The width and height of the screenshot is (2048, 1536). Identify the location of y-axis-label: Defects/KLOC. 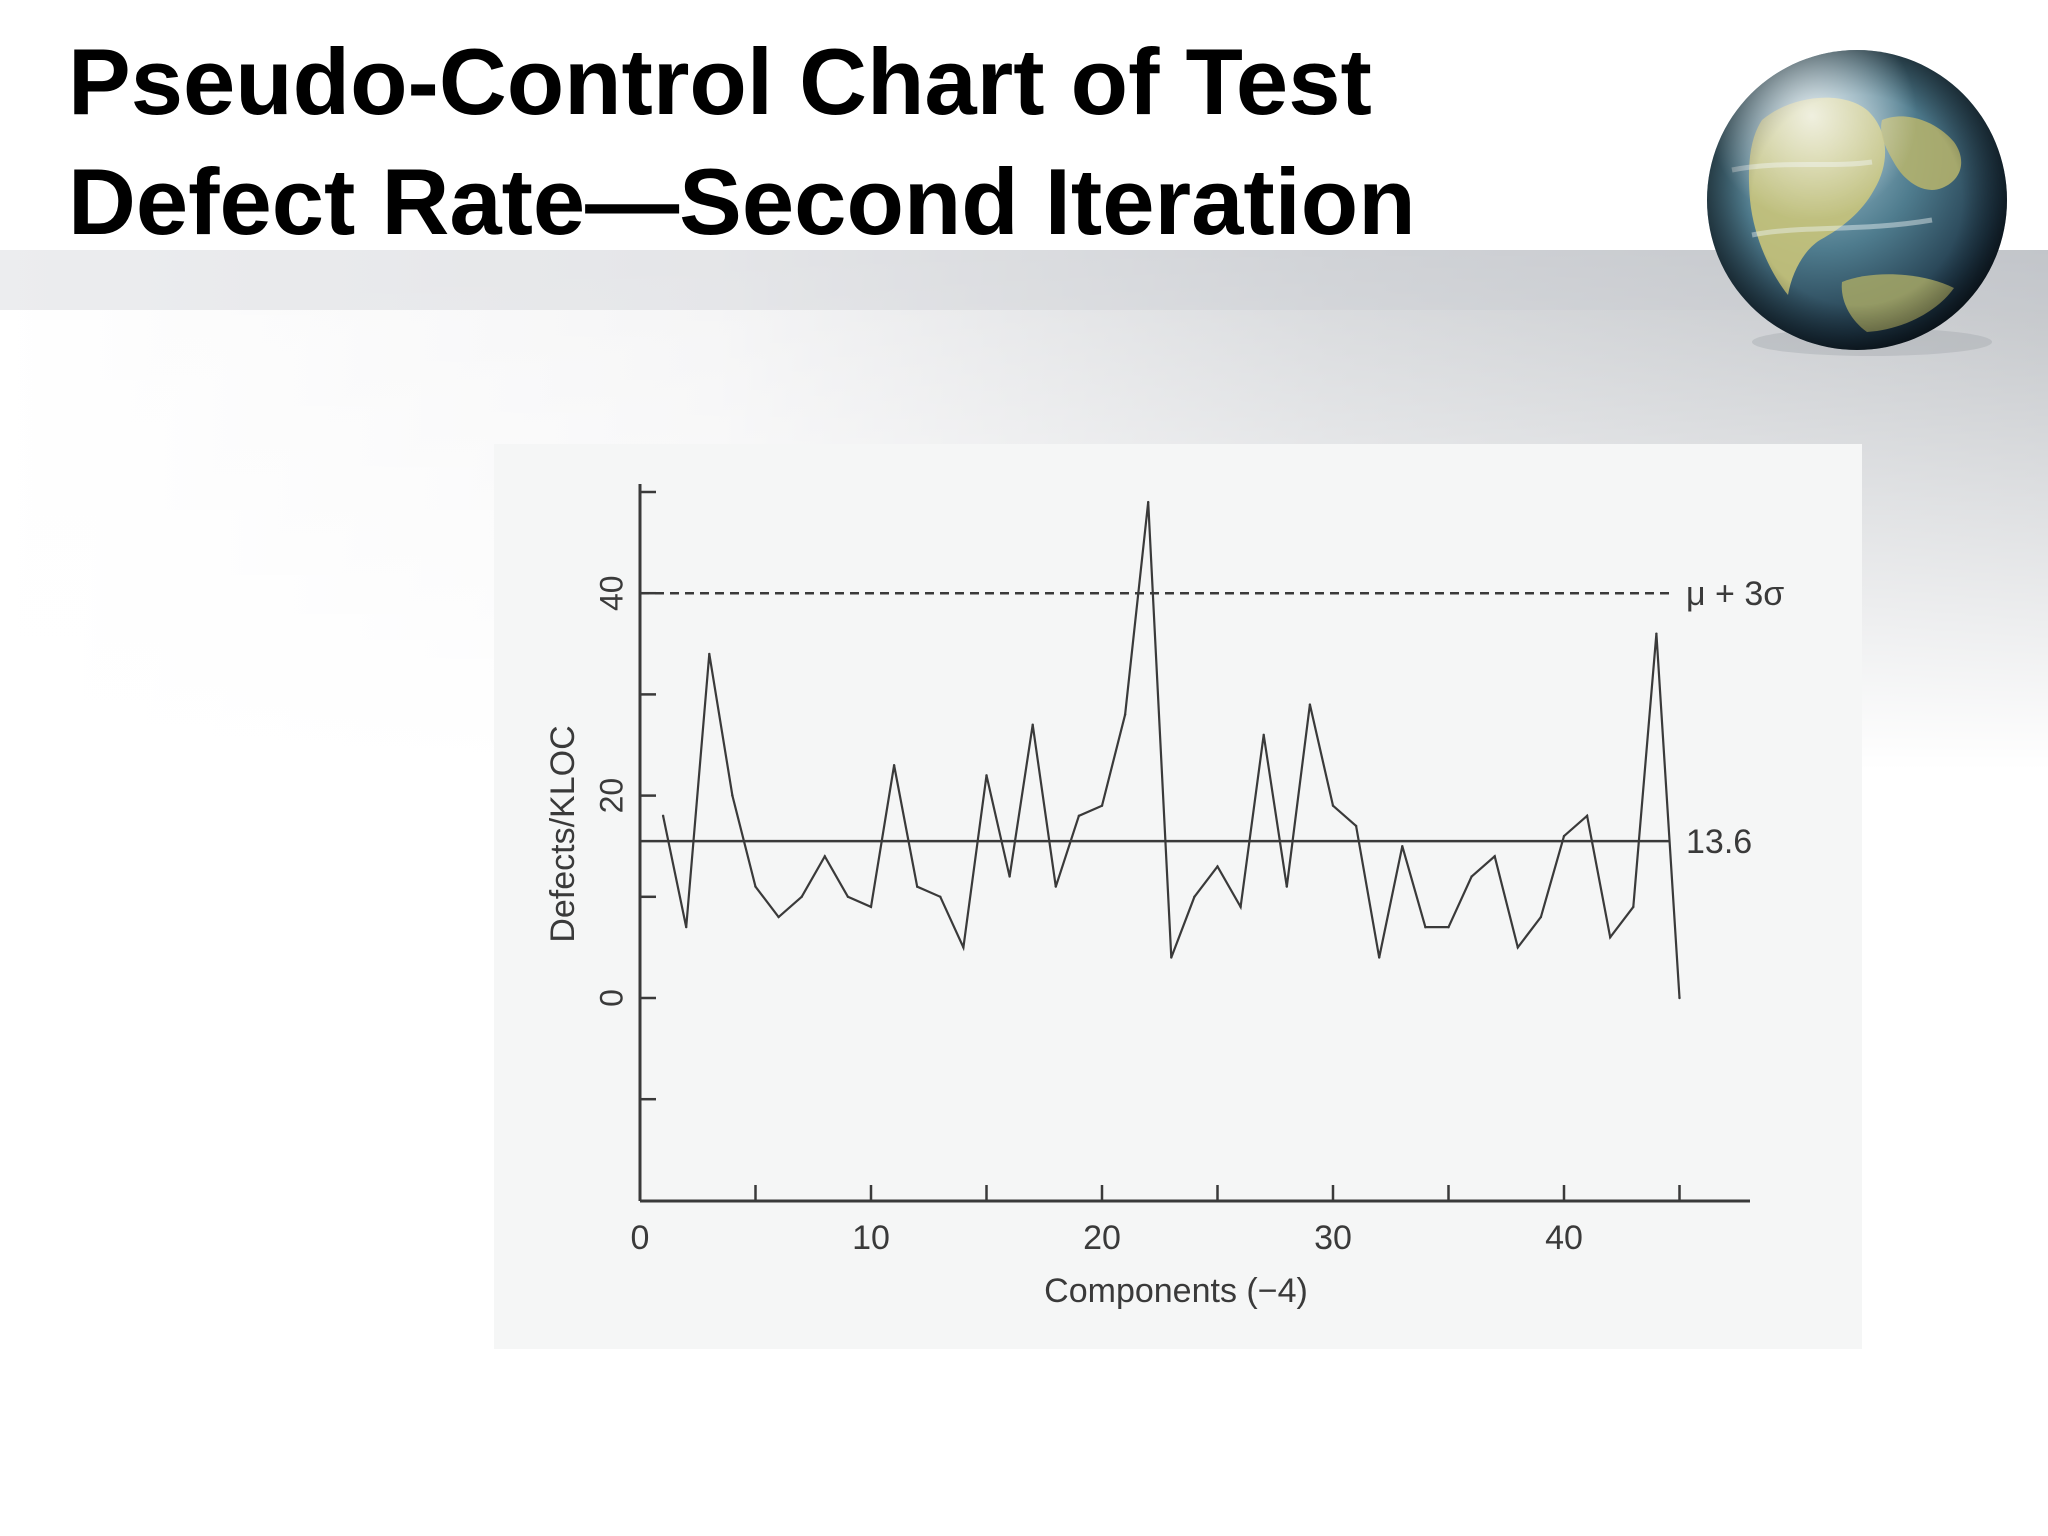
(563, 833).